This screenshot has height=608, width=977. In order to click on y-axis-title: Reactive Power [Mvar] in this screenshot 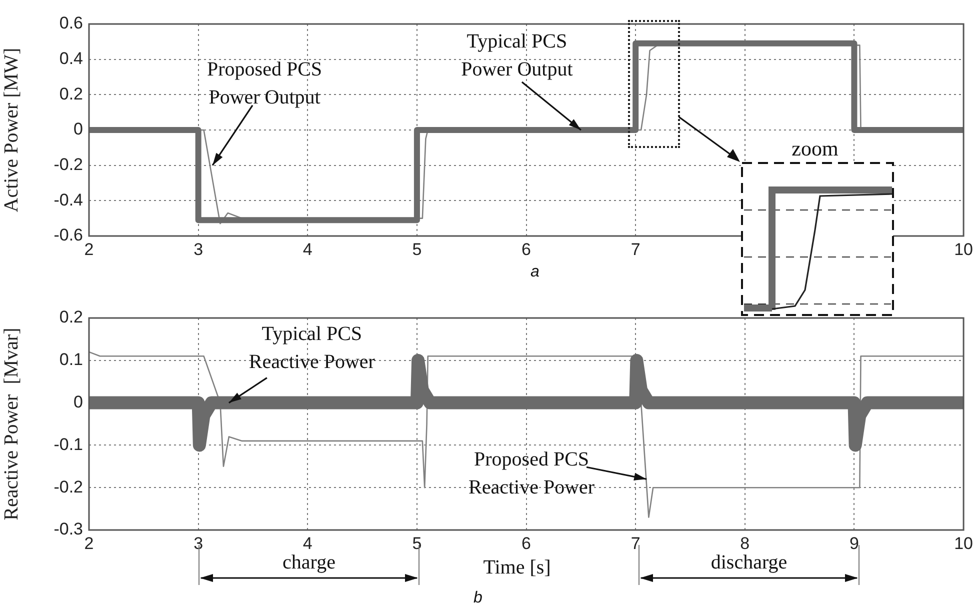, I will do `click(11, 424)`.